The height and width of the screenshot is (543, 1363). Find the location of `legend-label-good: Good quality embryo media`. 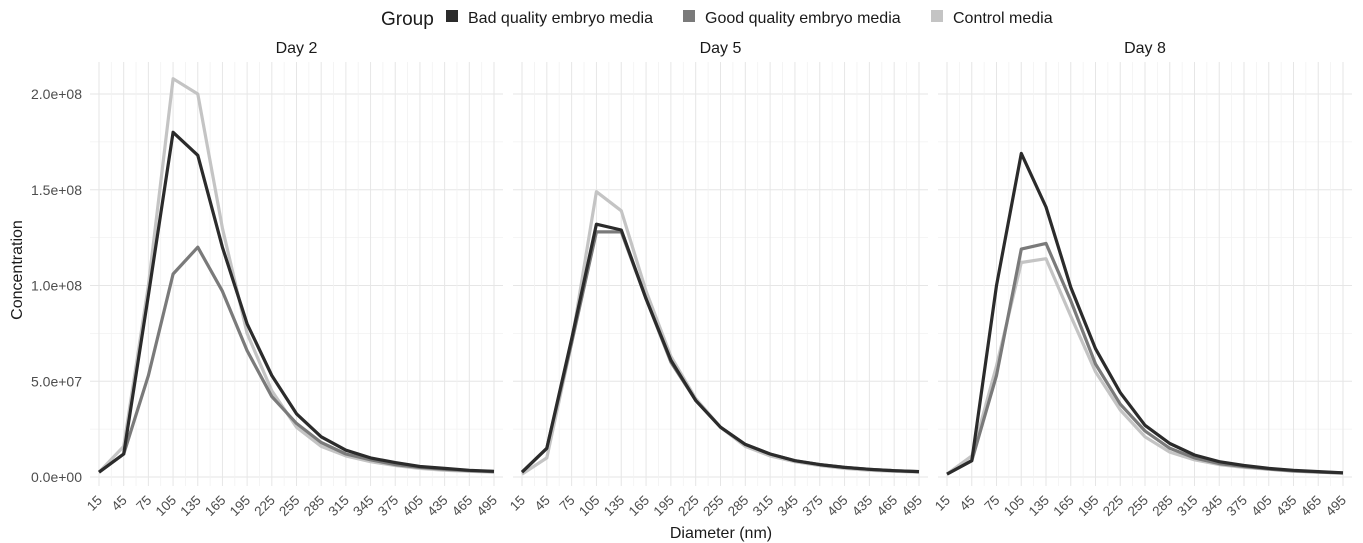

legend-label-good: Good quality embryo media is located at coordinates (803, 18).